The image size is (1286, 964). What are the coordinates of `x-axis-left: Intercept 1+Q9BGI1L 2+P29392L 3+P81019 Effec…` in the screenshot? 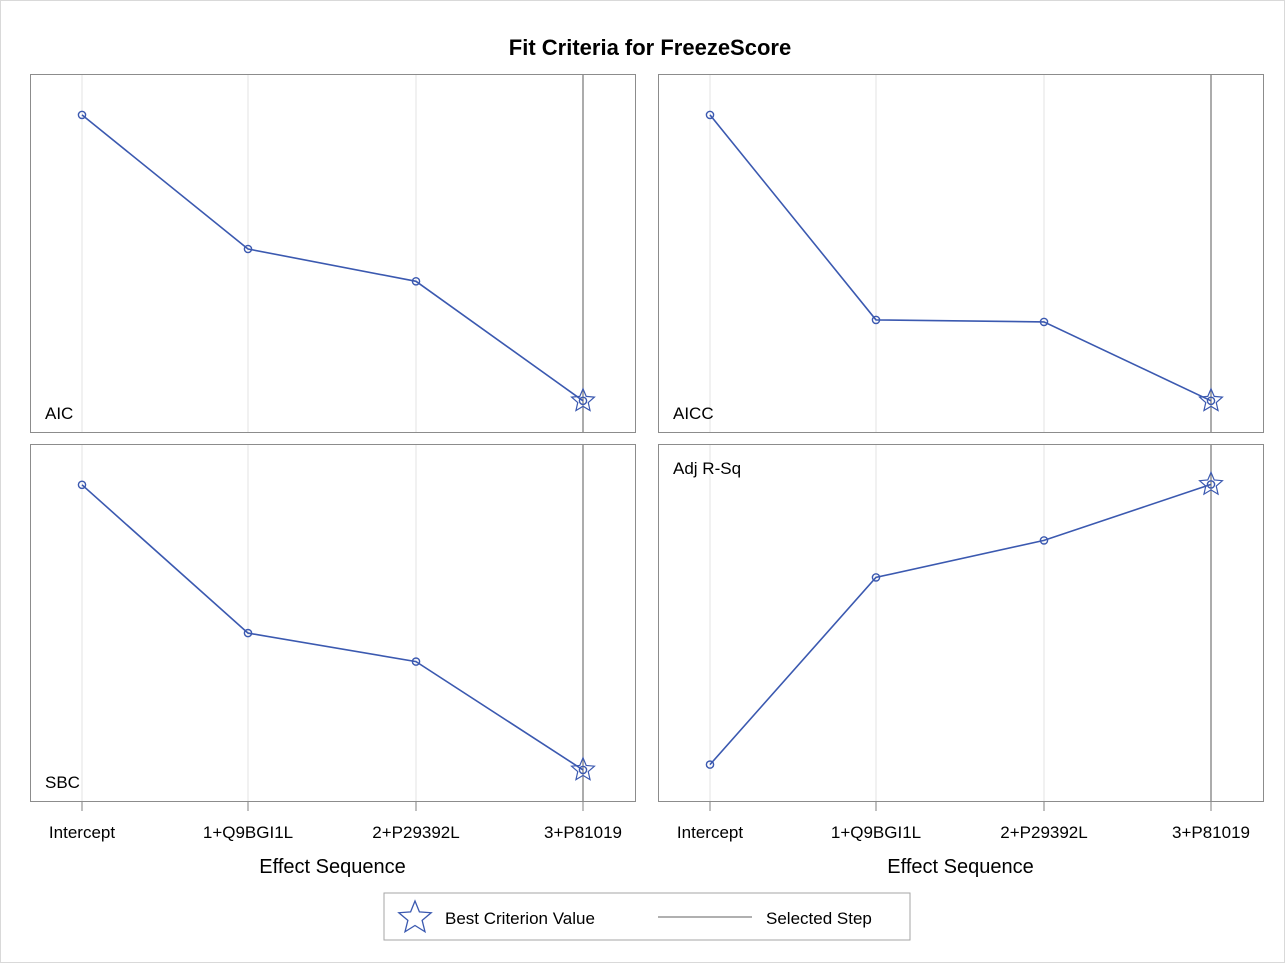 It's located at (335, 840).